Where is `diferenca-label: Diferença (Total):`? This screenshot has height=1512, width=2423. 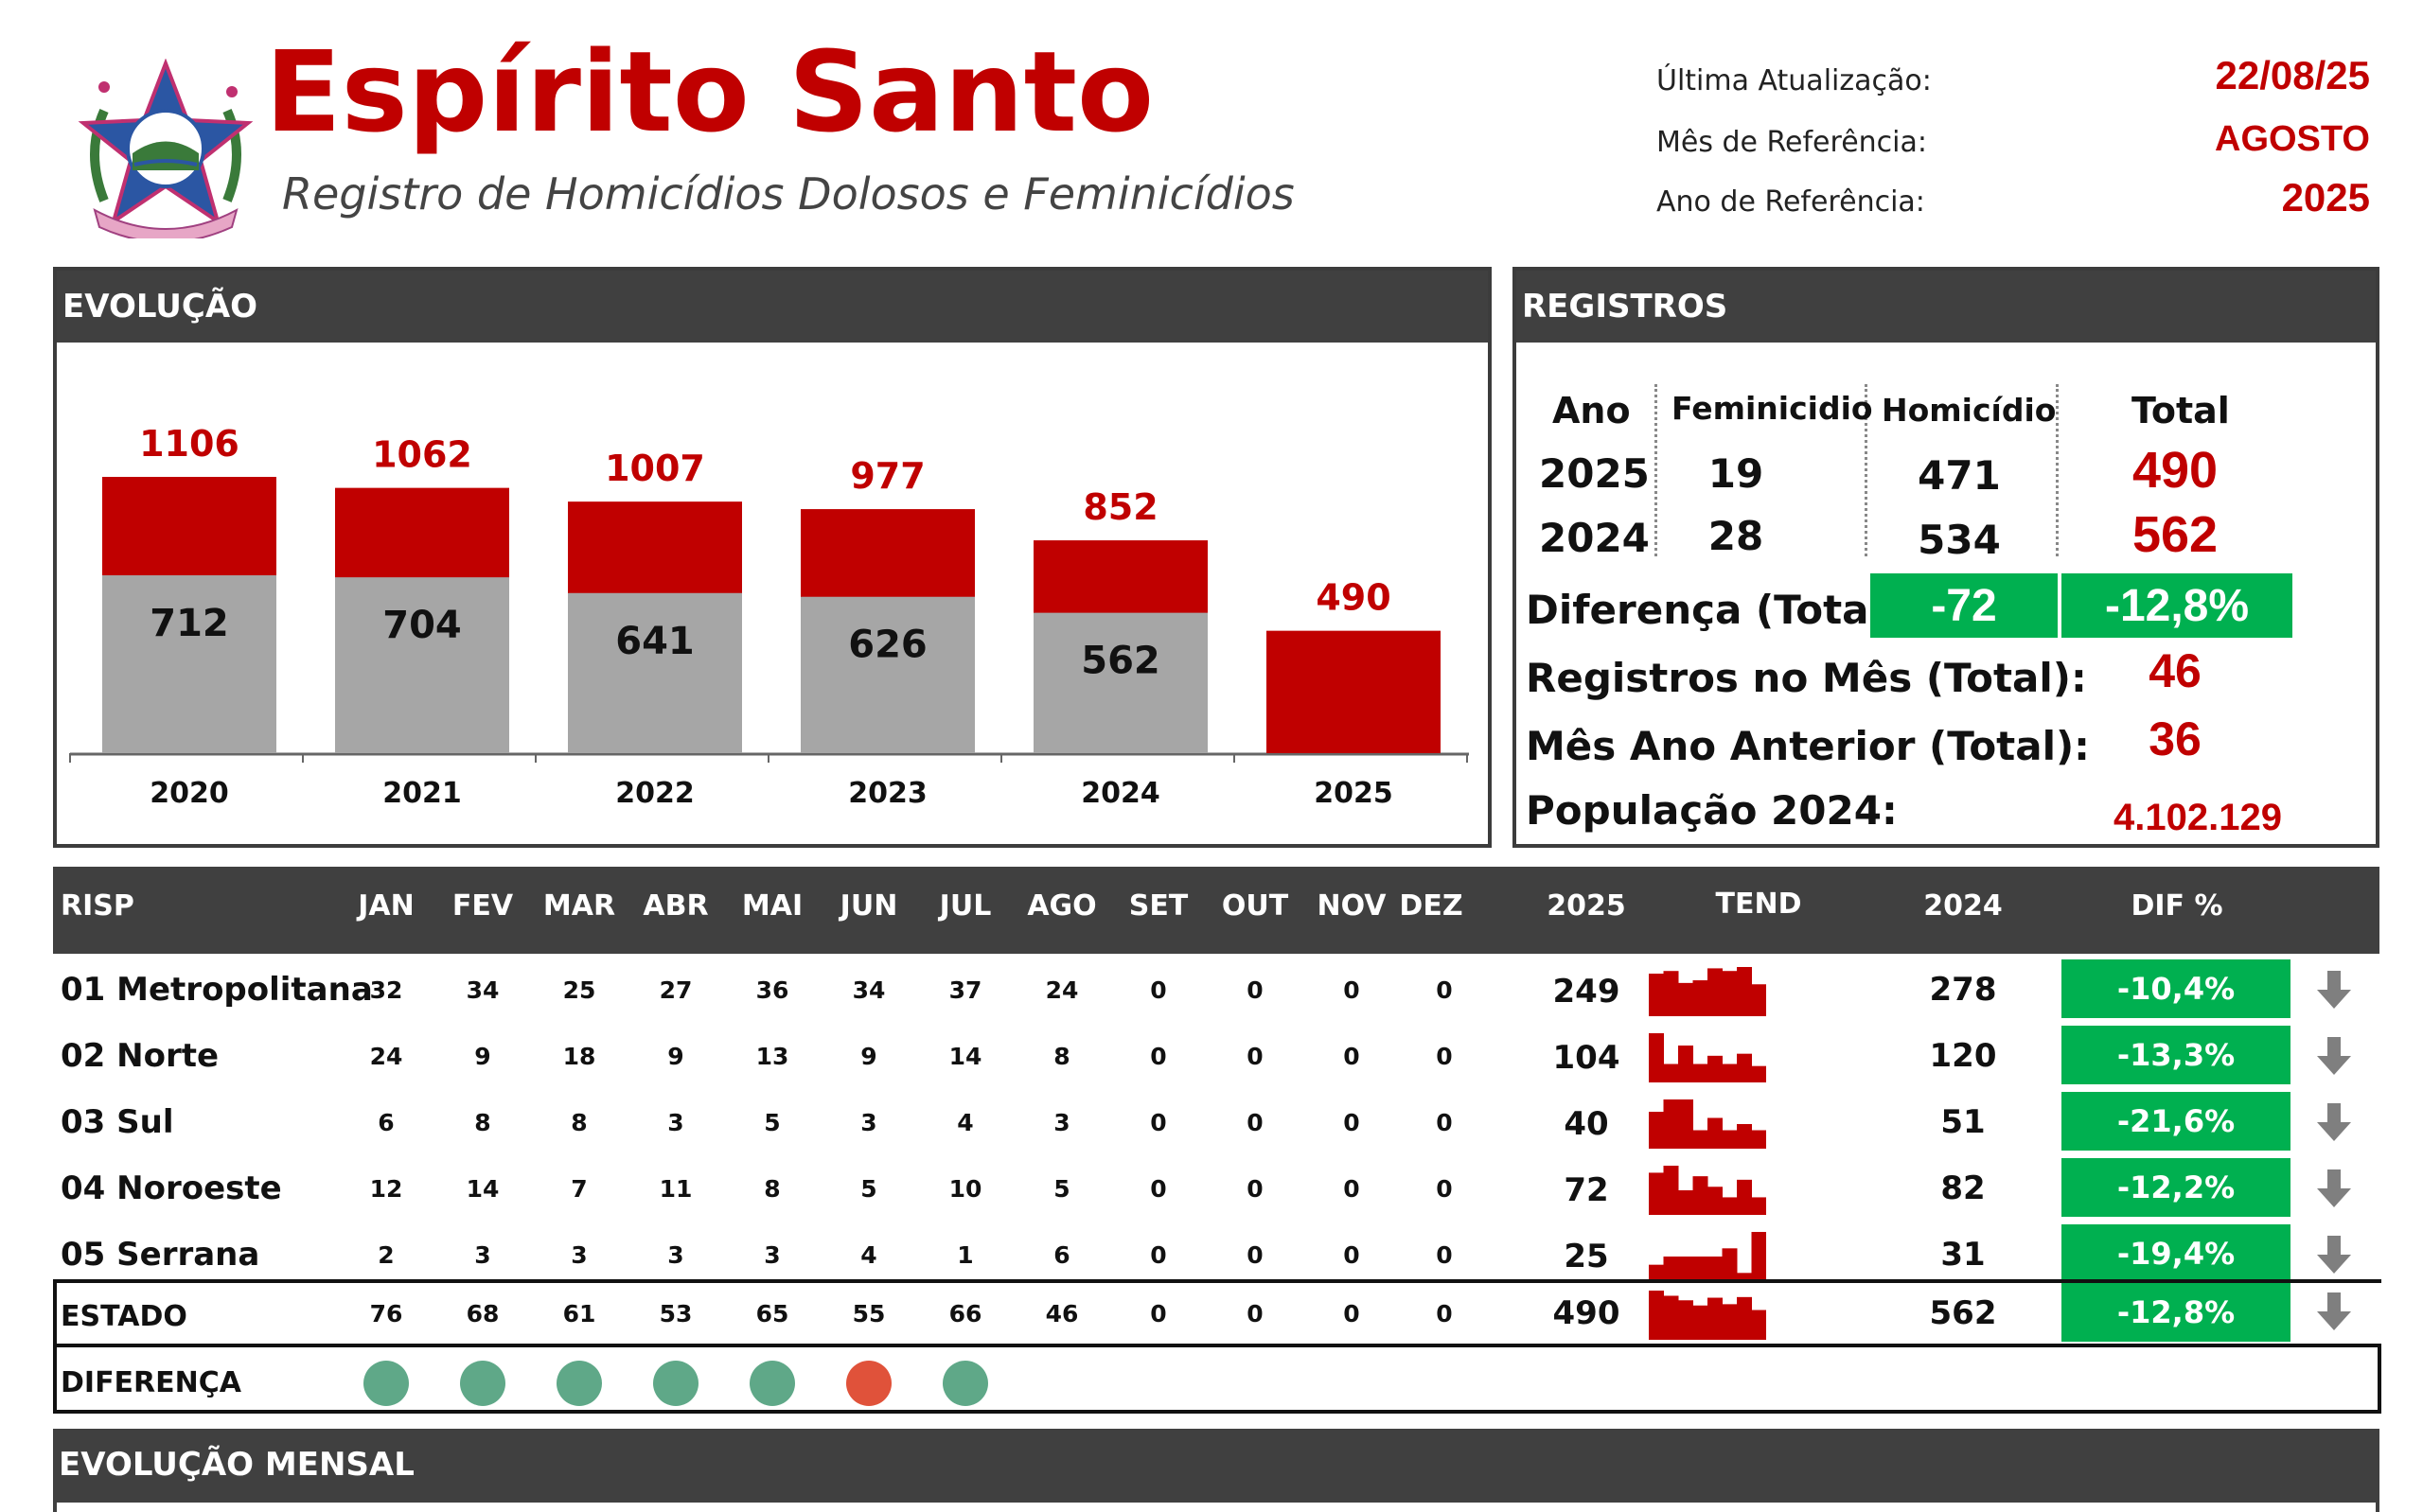 diferenca-label: Diferença (Total): is located at coordinates (1721, 610).